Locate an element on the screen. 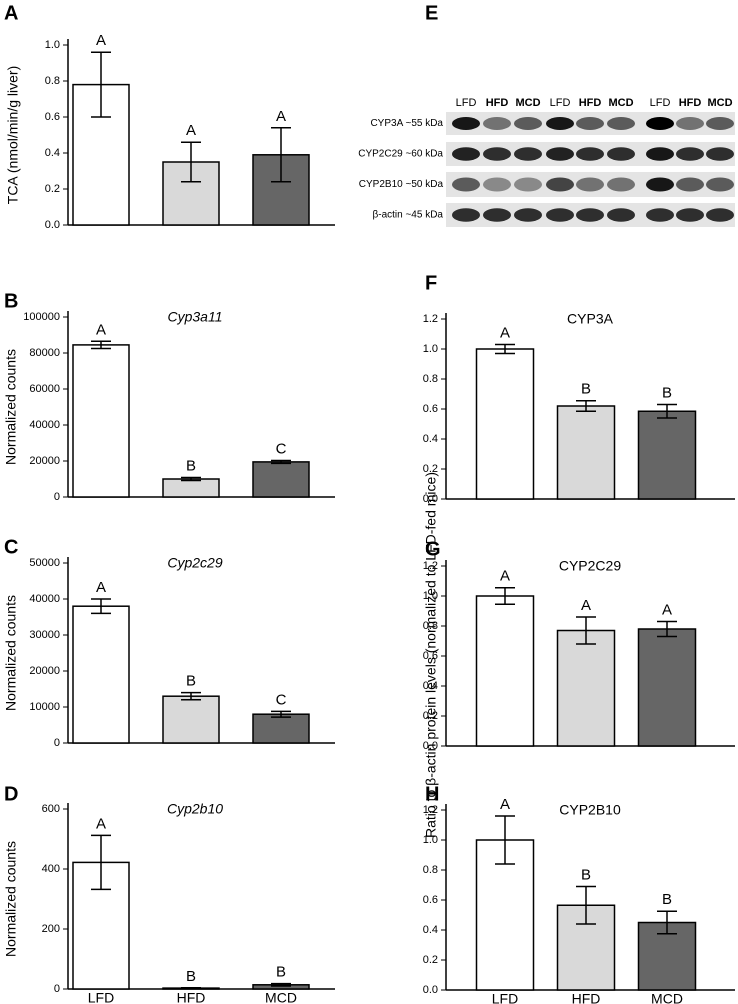 The height and width of the screenshot is (1004, 738). y-tick-label: 40000 is located at coordinates (44, 425).